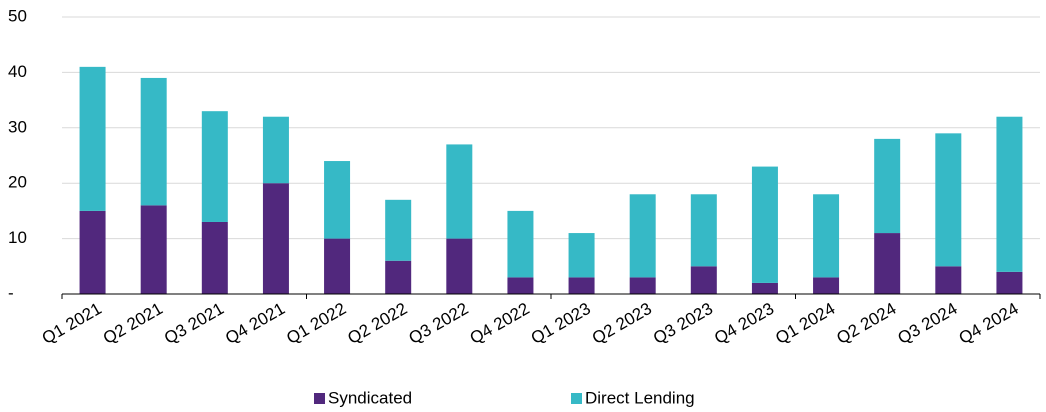  I want to click on x-tick-label: Q1 2024, so click(805, 323).